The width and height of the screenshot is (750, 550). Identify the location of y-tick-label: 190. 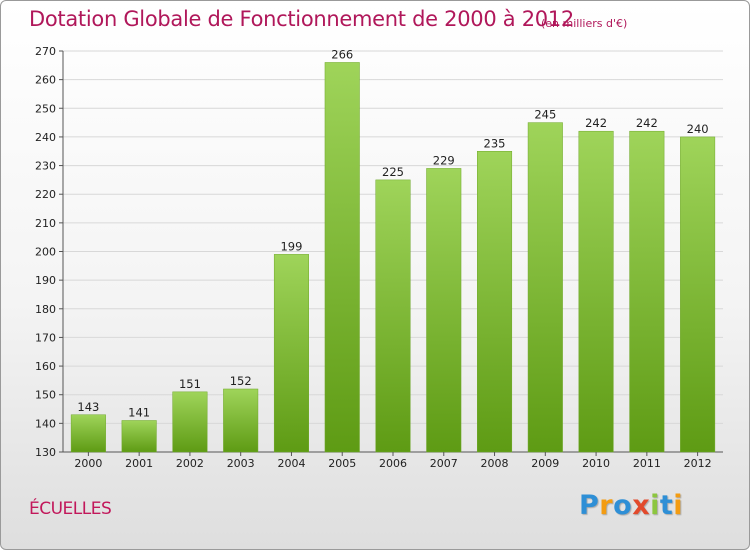
(45, 280).